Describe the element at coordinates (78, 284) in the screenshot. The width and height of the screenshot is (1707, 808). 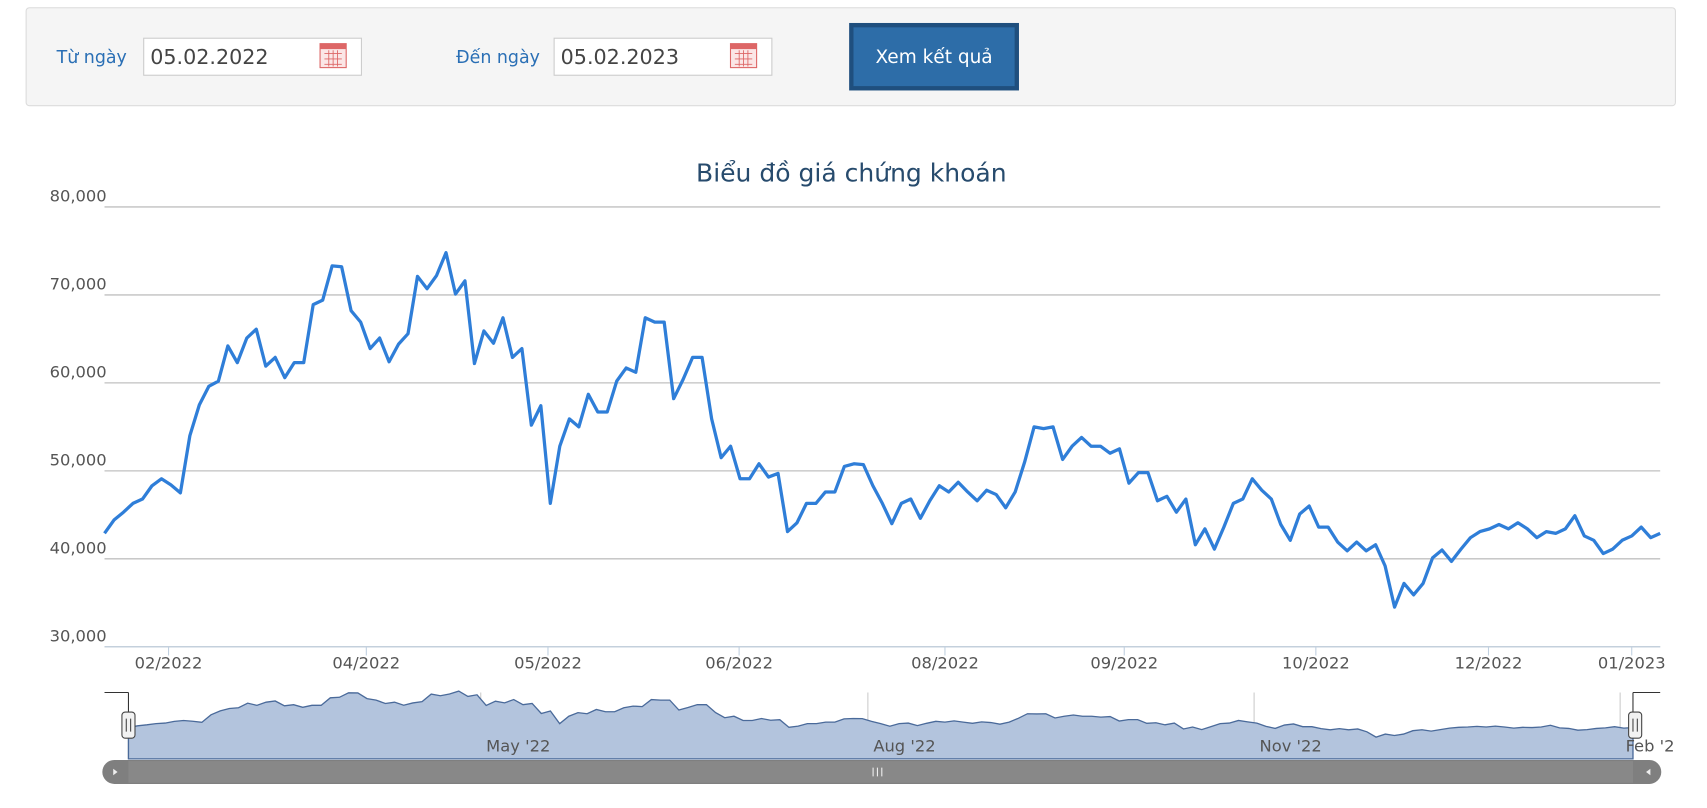
I see `y-tick-label: 70,000` at that location.